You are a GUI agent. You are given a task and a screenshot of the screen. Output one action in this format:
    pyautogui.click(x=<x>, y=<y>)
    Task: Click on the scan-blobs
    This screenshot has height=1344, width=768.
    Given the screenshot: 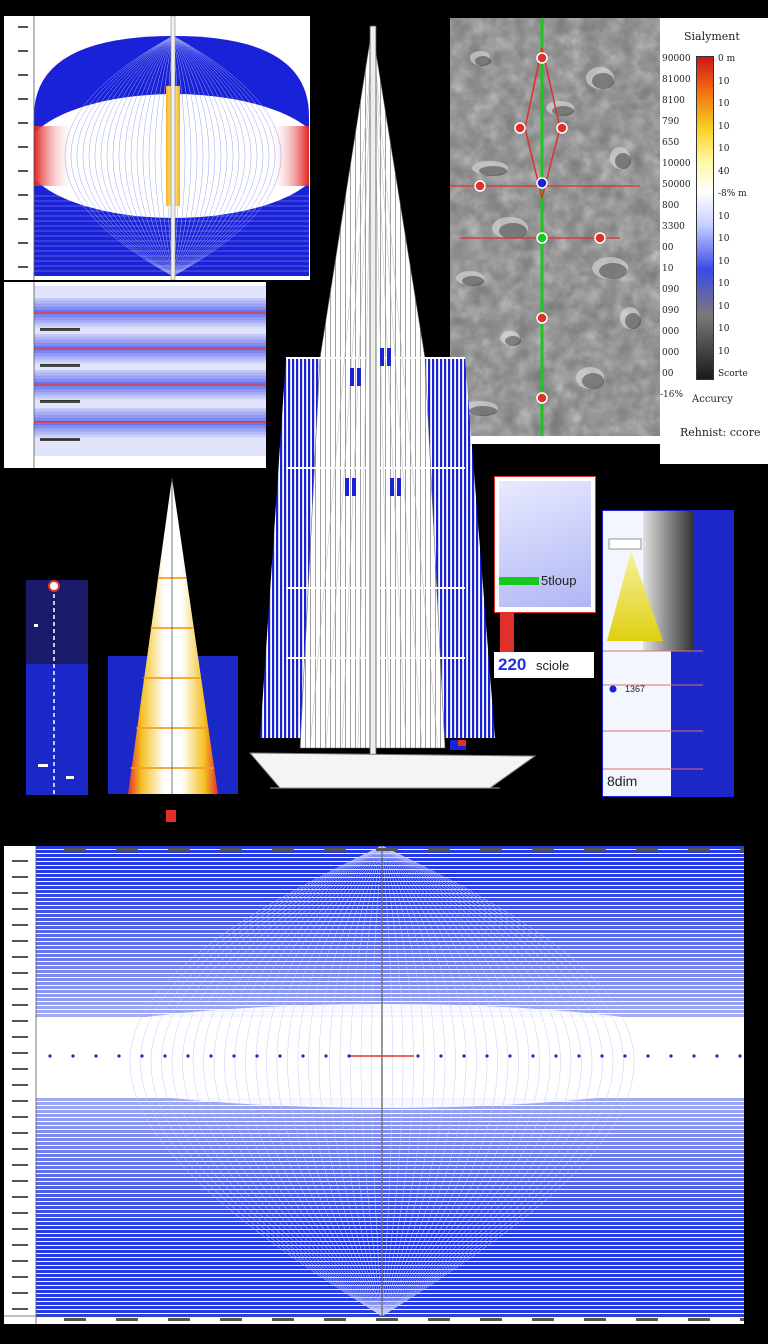 What is the action you would take?
    pyautogui.click(x=548, y=233)
    